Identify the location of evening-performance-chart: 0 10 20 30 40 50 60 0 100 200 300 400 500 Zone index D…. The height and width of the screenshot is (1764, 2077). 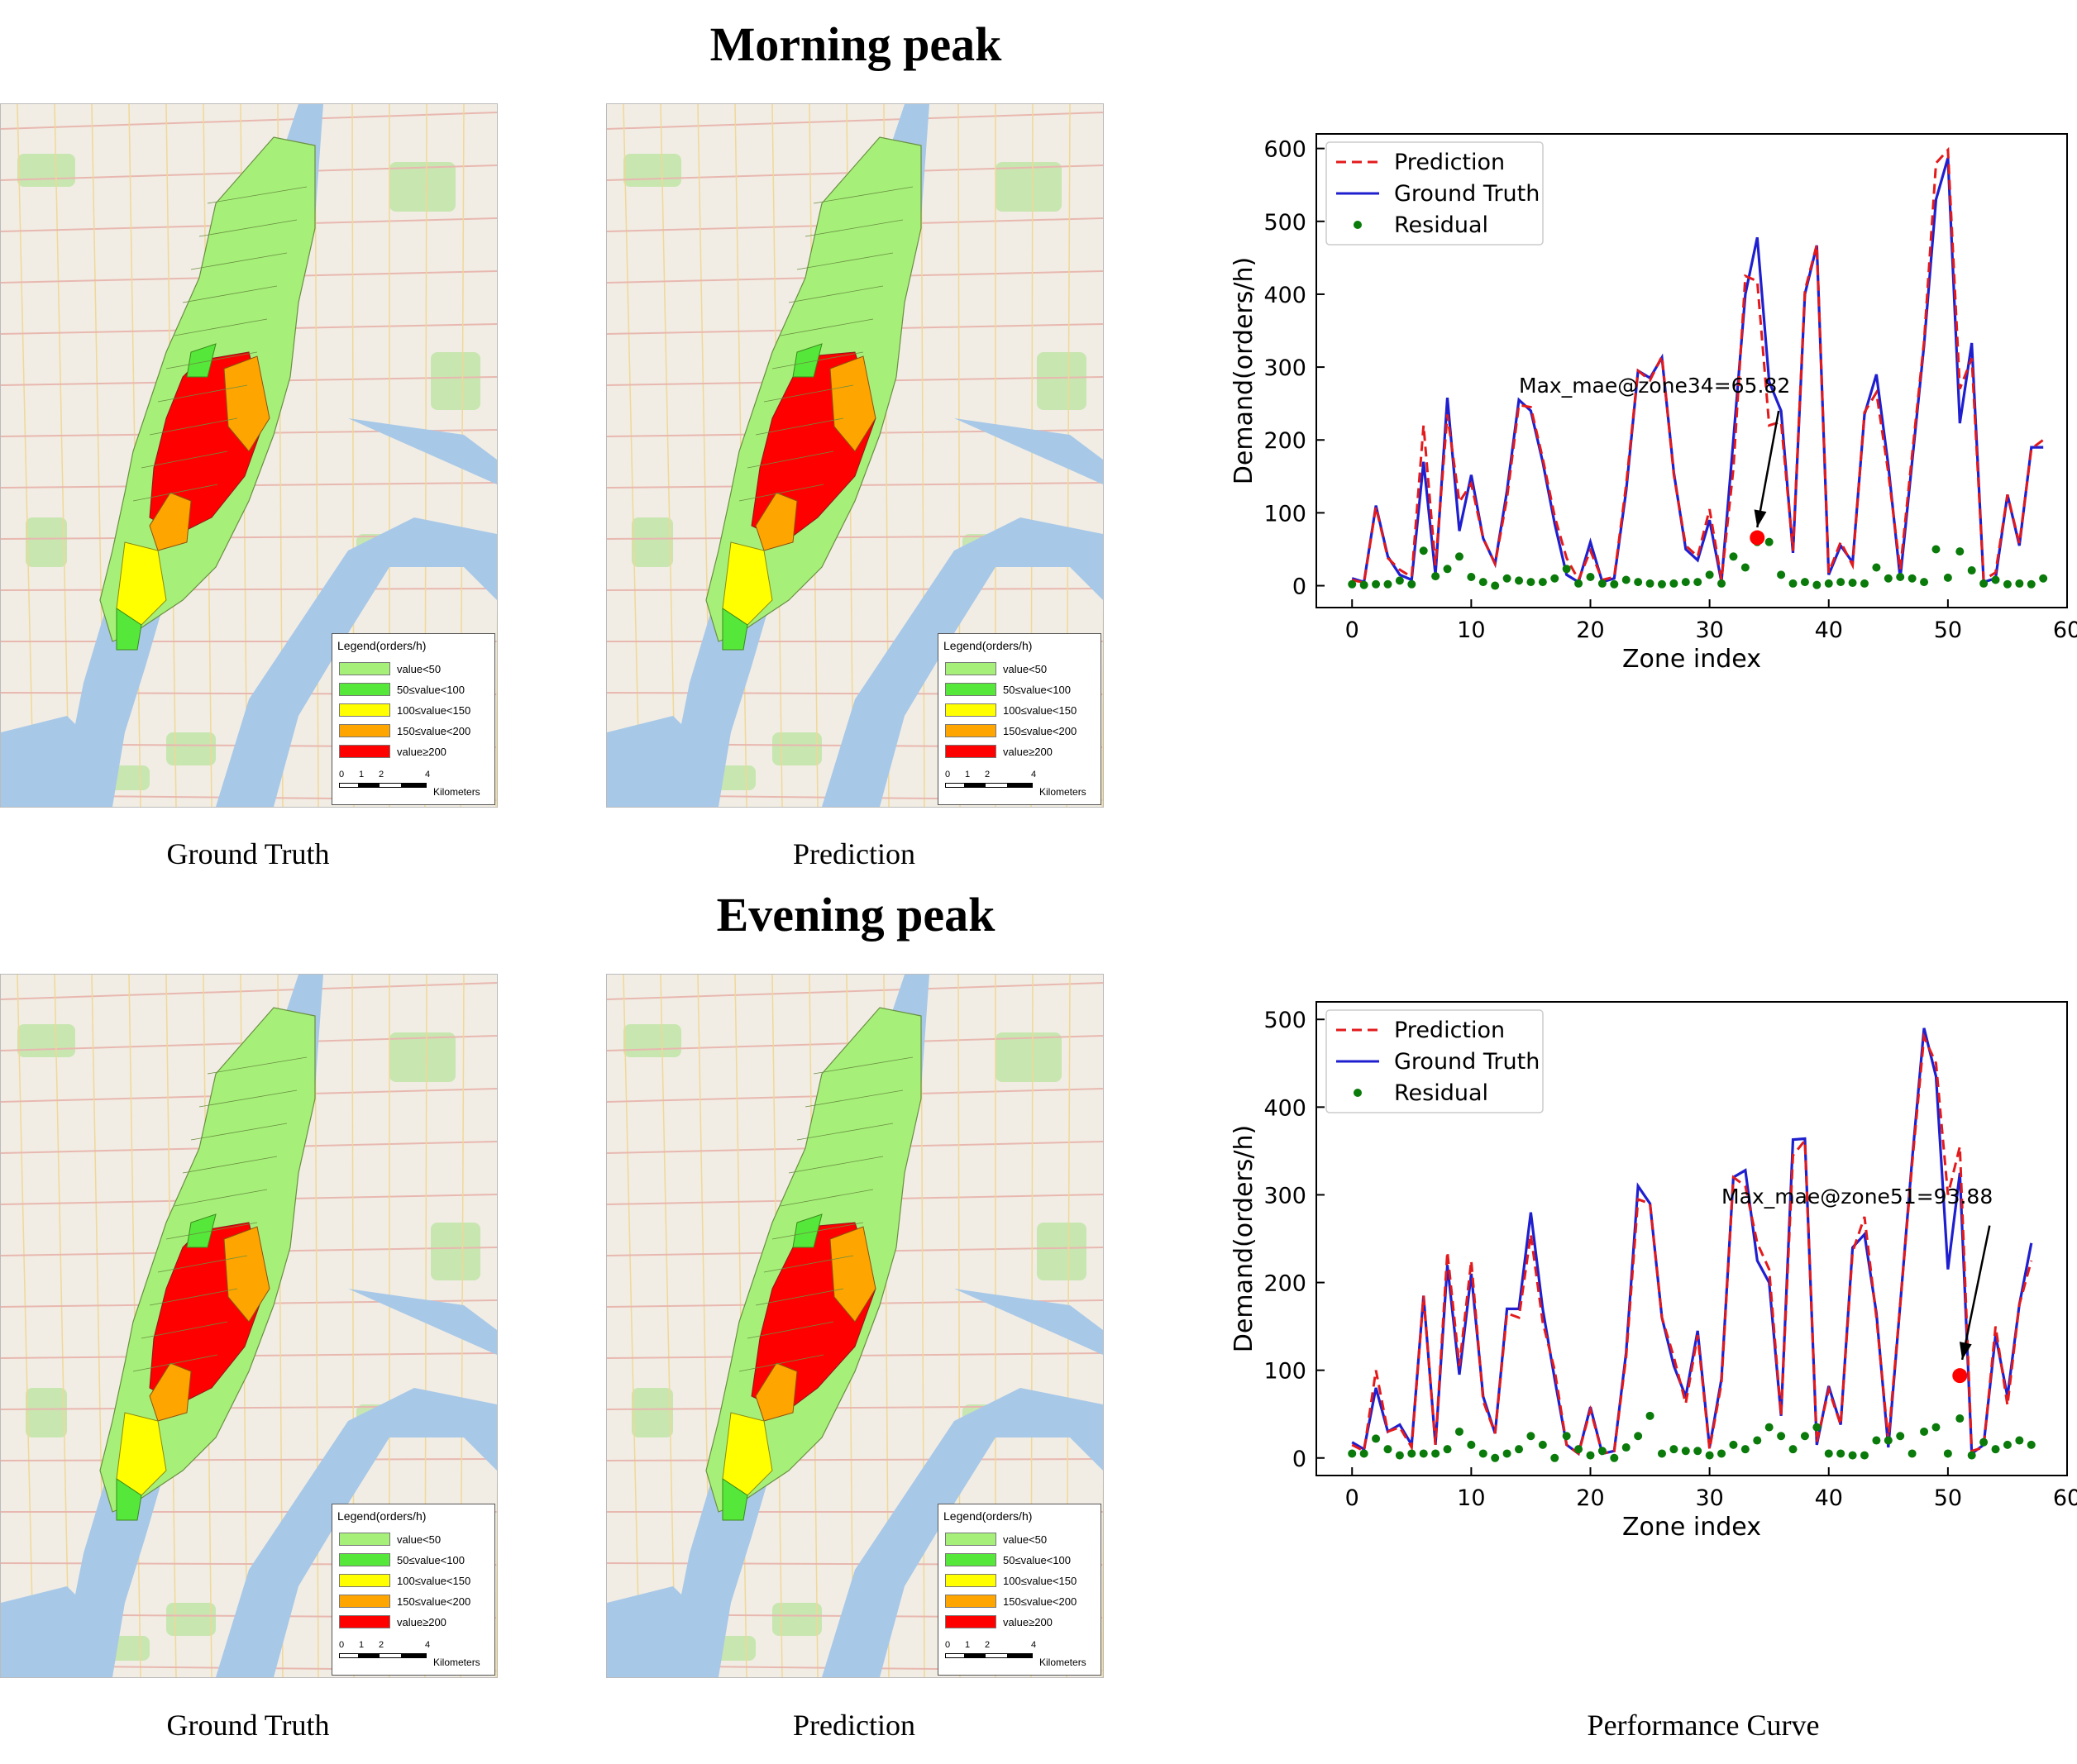
(1650, 1269).